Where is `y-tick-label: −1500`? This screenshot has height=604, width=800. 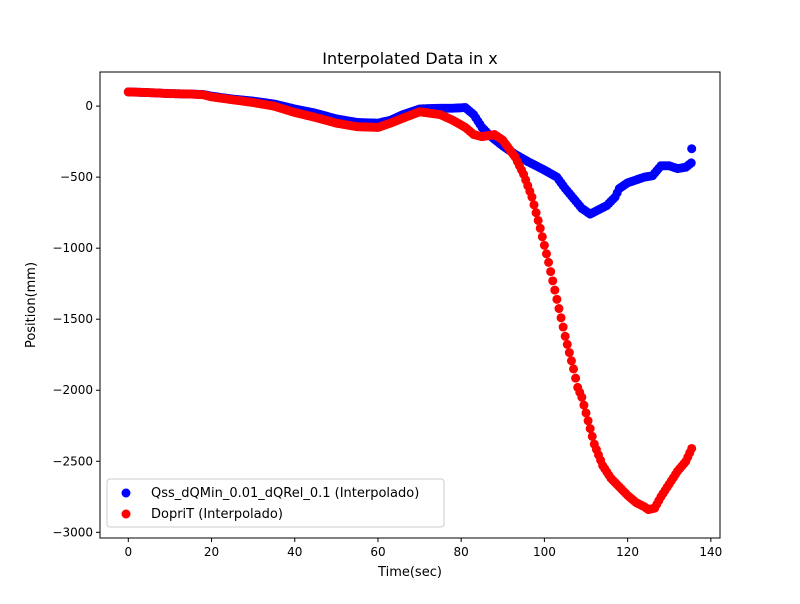 y-tick-label: −1500 is located at coordinates (72, 319).